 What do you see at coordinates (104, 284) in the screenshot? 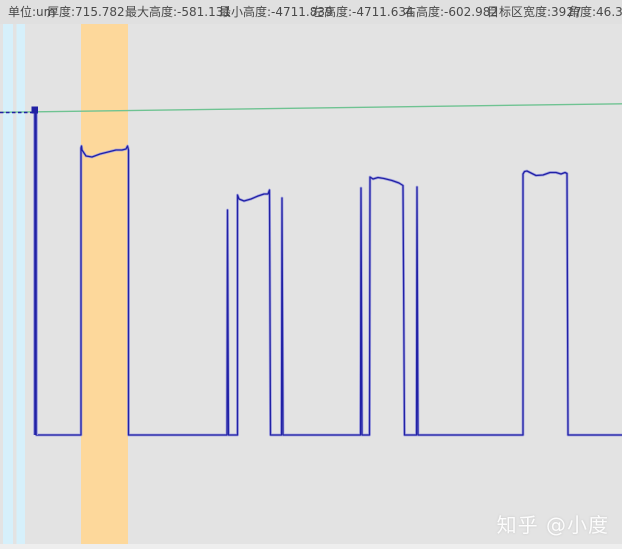
I see `target-region-band` at bounding box center [104, 284].